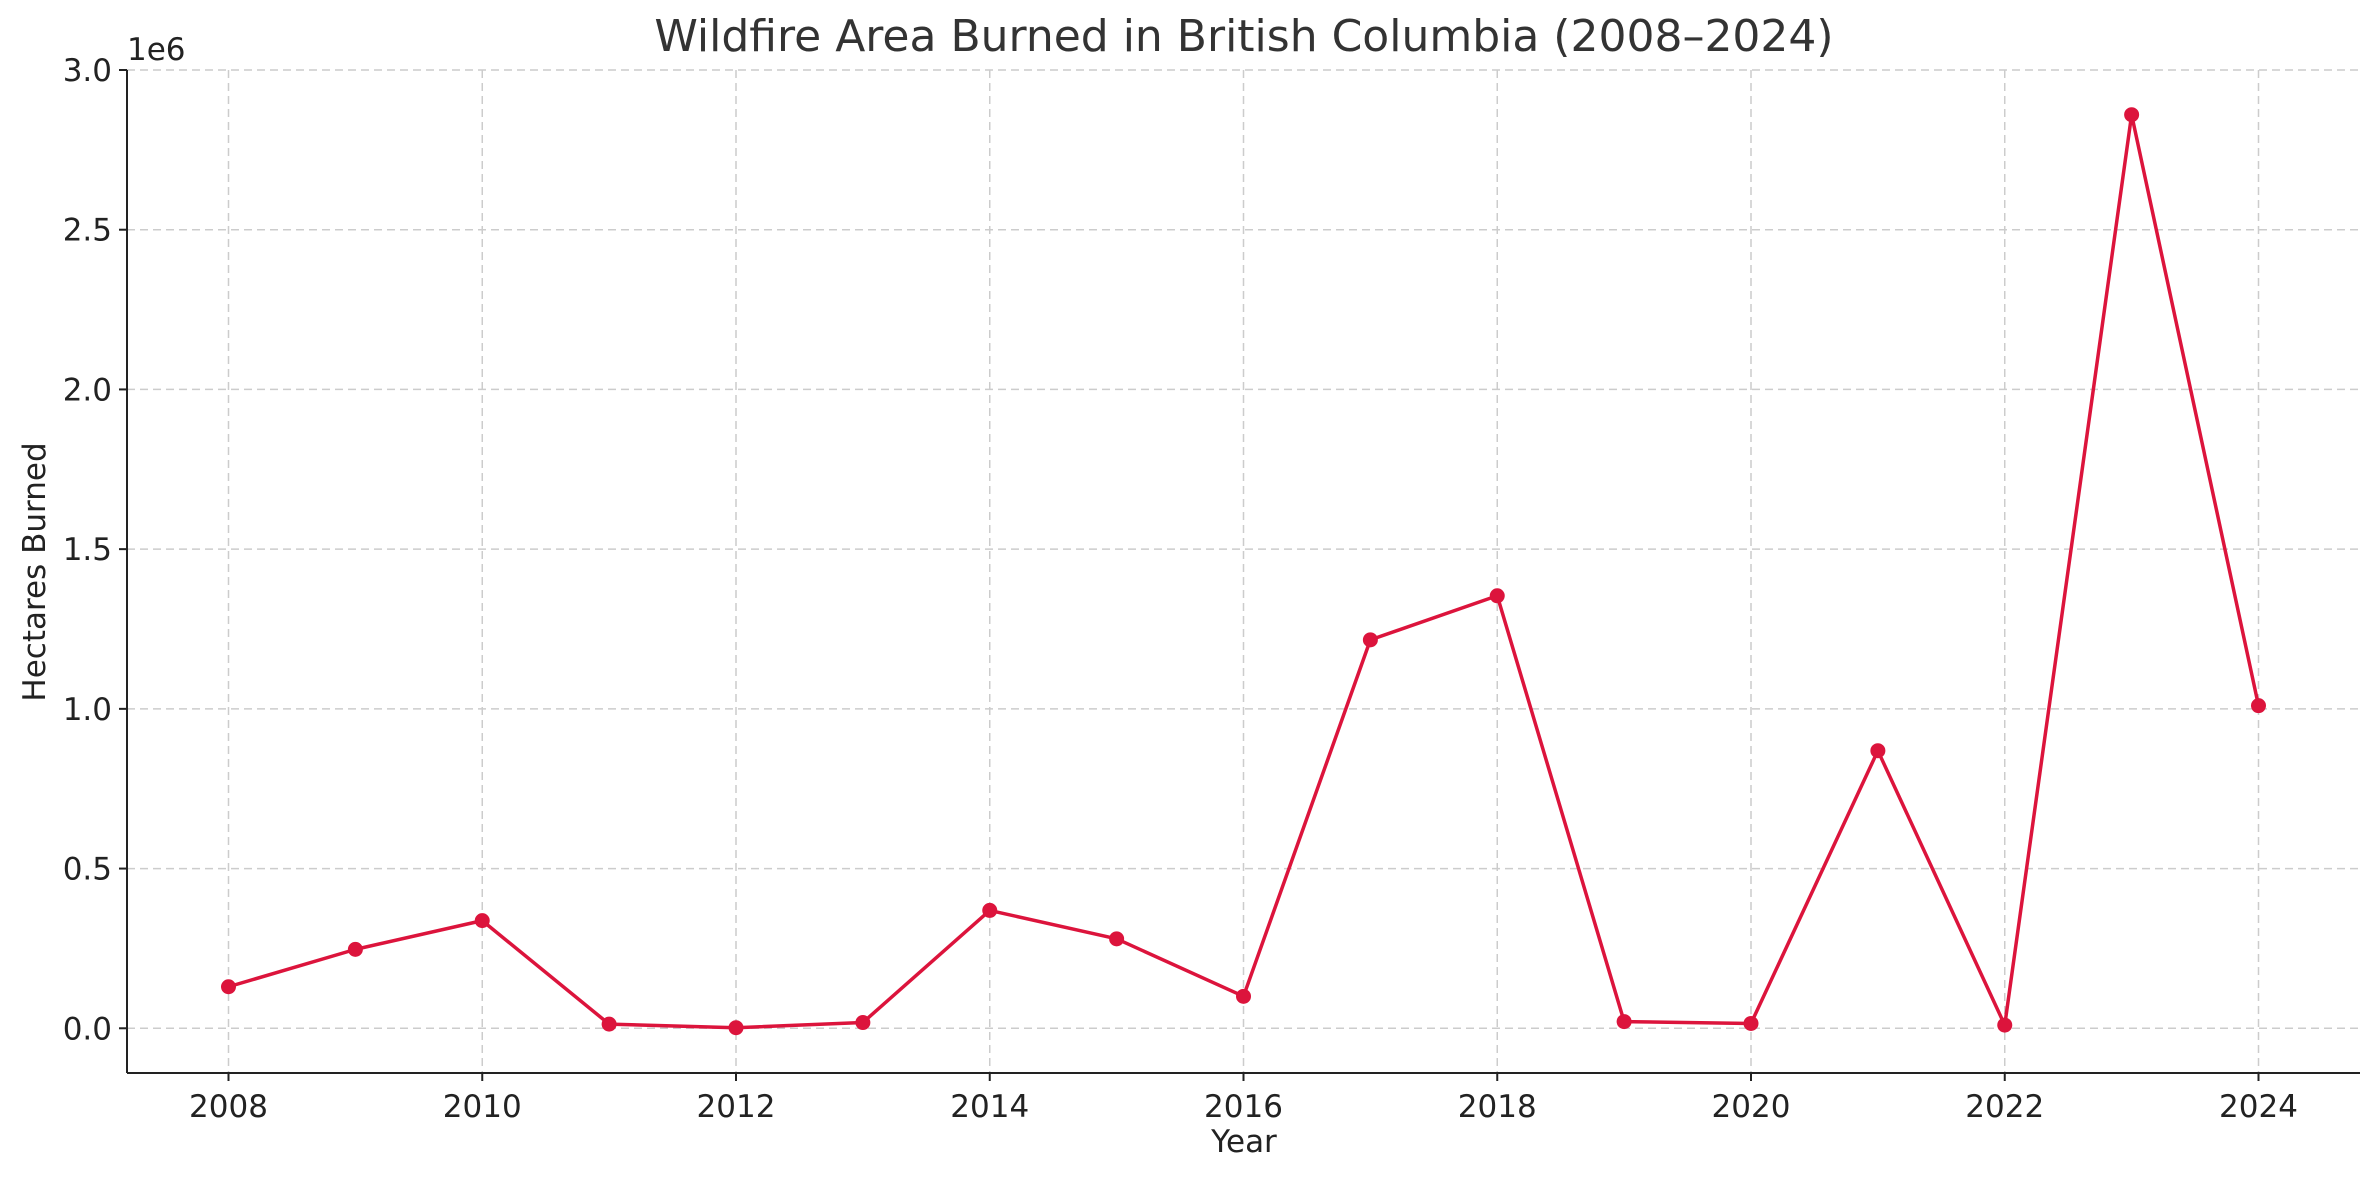 The width and height of the screenshot is (2379, 1180). What do you see at coordinates (87, 870) in the screenshot?
I see `y-tick-label: 0.5` at bounding box center [87, 870].